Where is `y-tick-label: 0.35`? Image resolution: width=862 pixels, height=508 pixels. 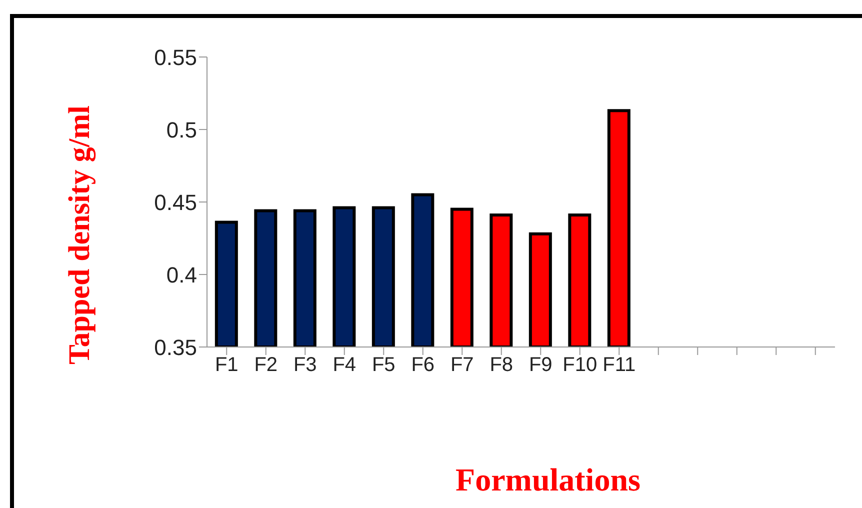 y-tick-label: 0.35 is located at coordinates (175, 347).